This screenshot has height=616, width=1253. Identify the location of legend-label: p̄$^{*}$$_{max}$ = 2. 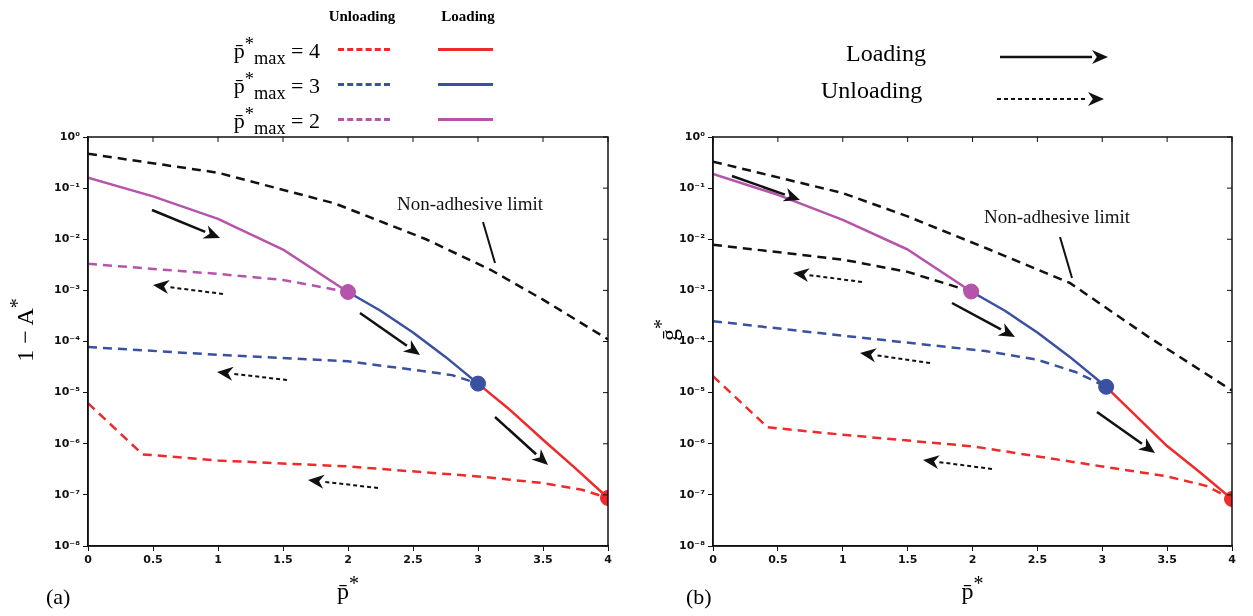
(276, 121).